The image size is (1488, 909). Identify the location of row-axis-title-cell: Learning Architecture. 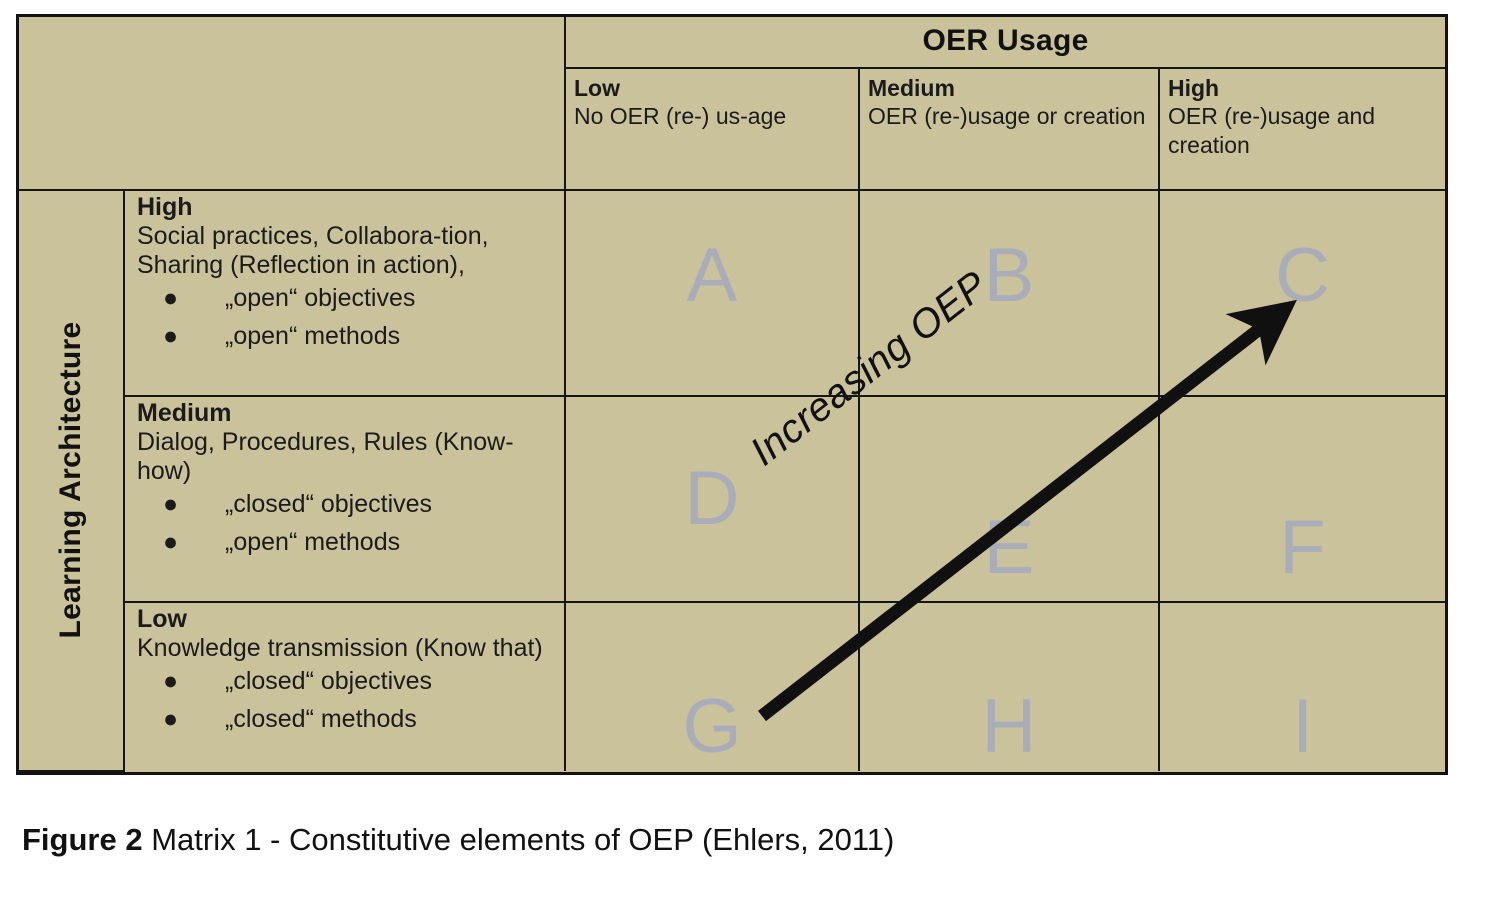
(72, 480).